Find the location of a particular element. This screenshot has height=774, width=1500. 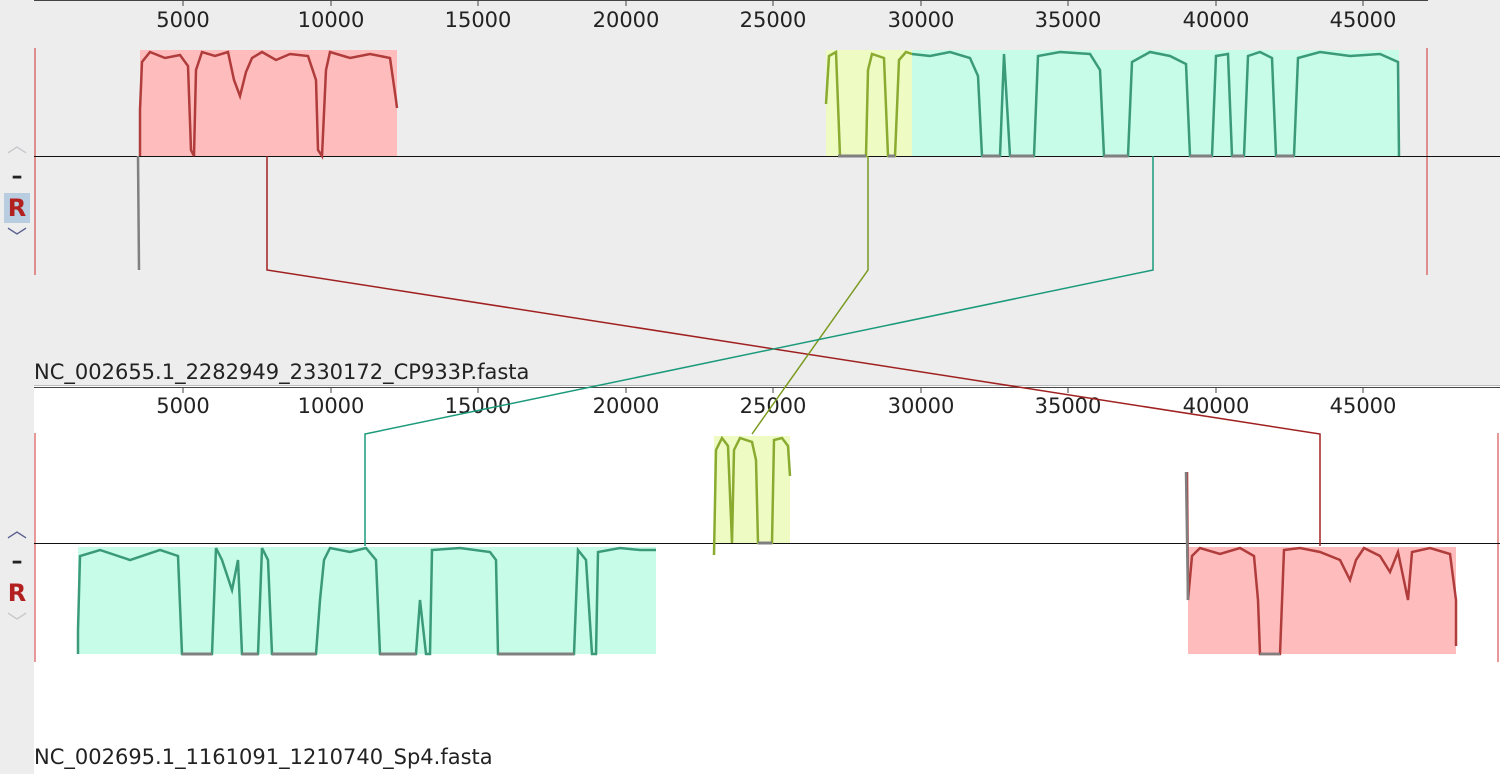

lcb-yellow-connector is located at coordinates (810, 295).